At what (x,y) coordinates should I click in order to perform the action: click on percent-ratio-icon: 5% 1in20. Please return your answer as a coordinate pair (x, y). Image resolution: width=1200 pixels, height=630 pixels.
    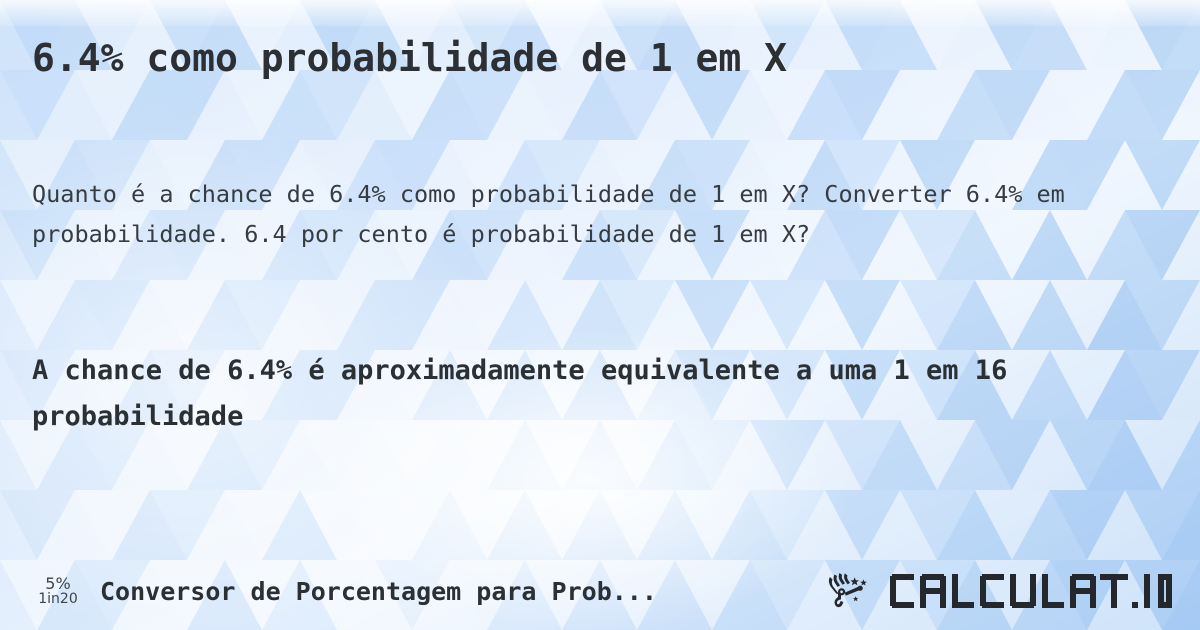
    Looking at the image, I should click on (58, 591).